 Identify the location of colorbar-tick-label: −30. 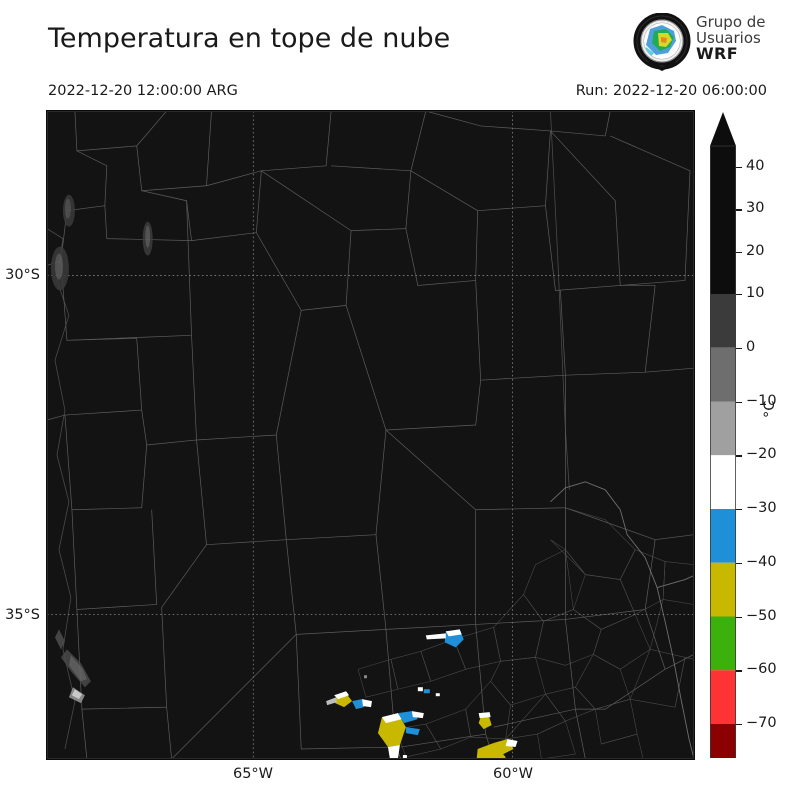
(761, 508).